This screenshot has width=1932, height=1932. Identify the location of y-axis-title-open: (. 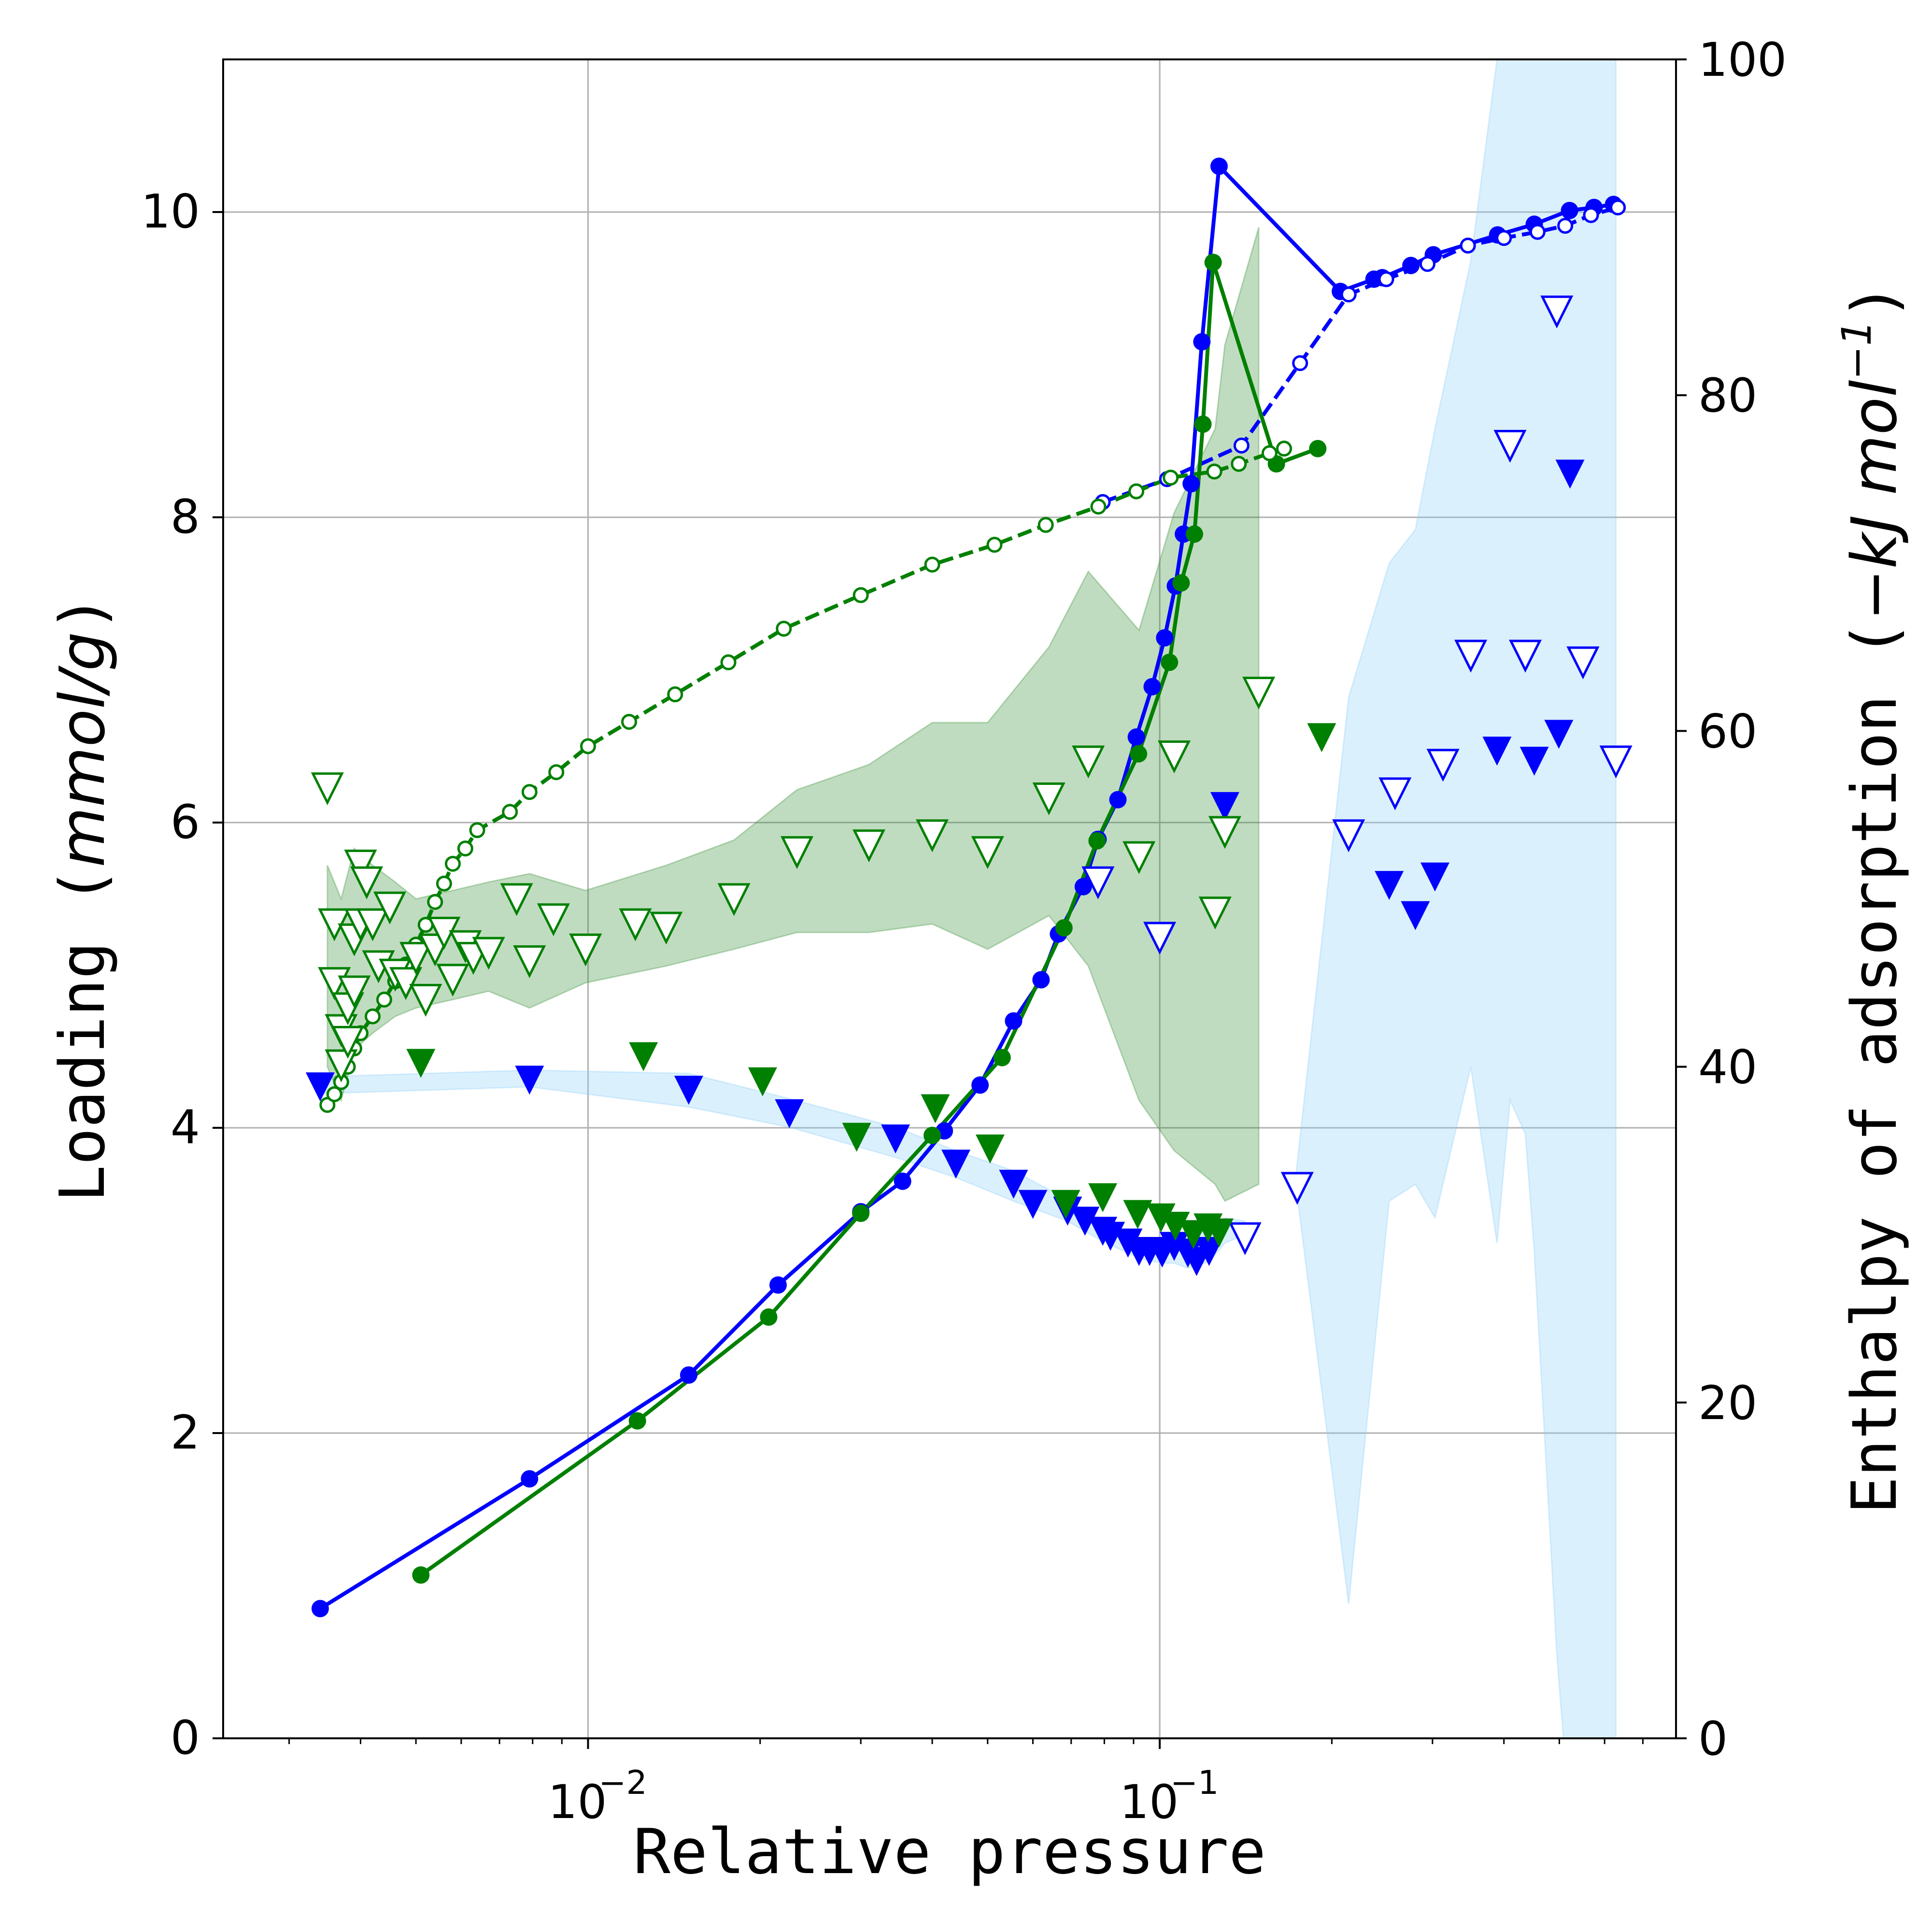
(83, 886).